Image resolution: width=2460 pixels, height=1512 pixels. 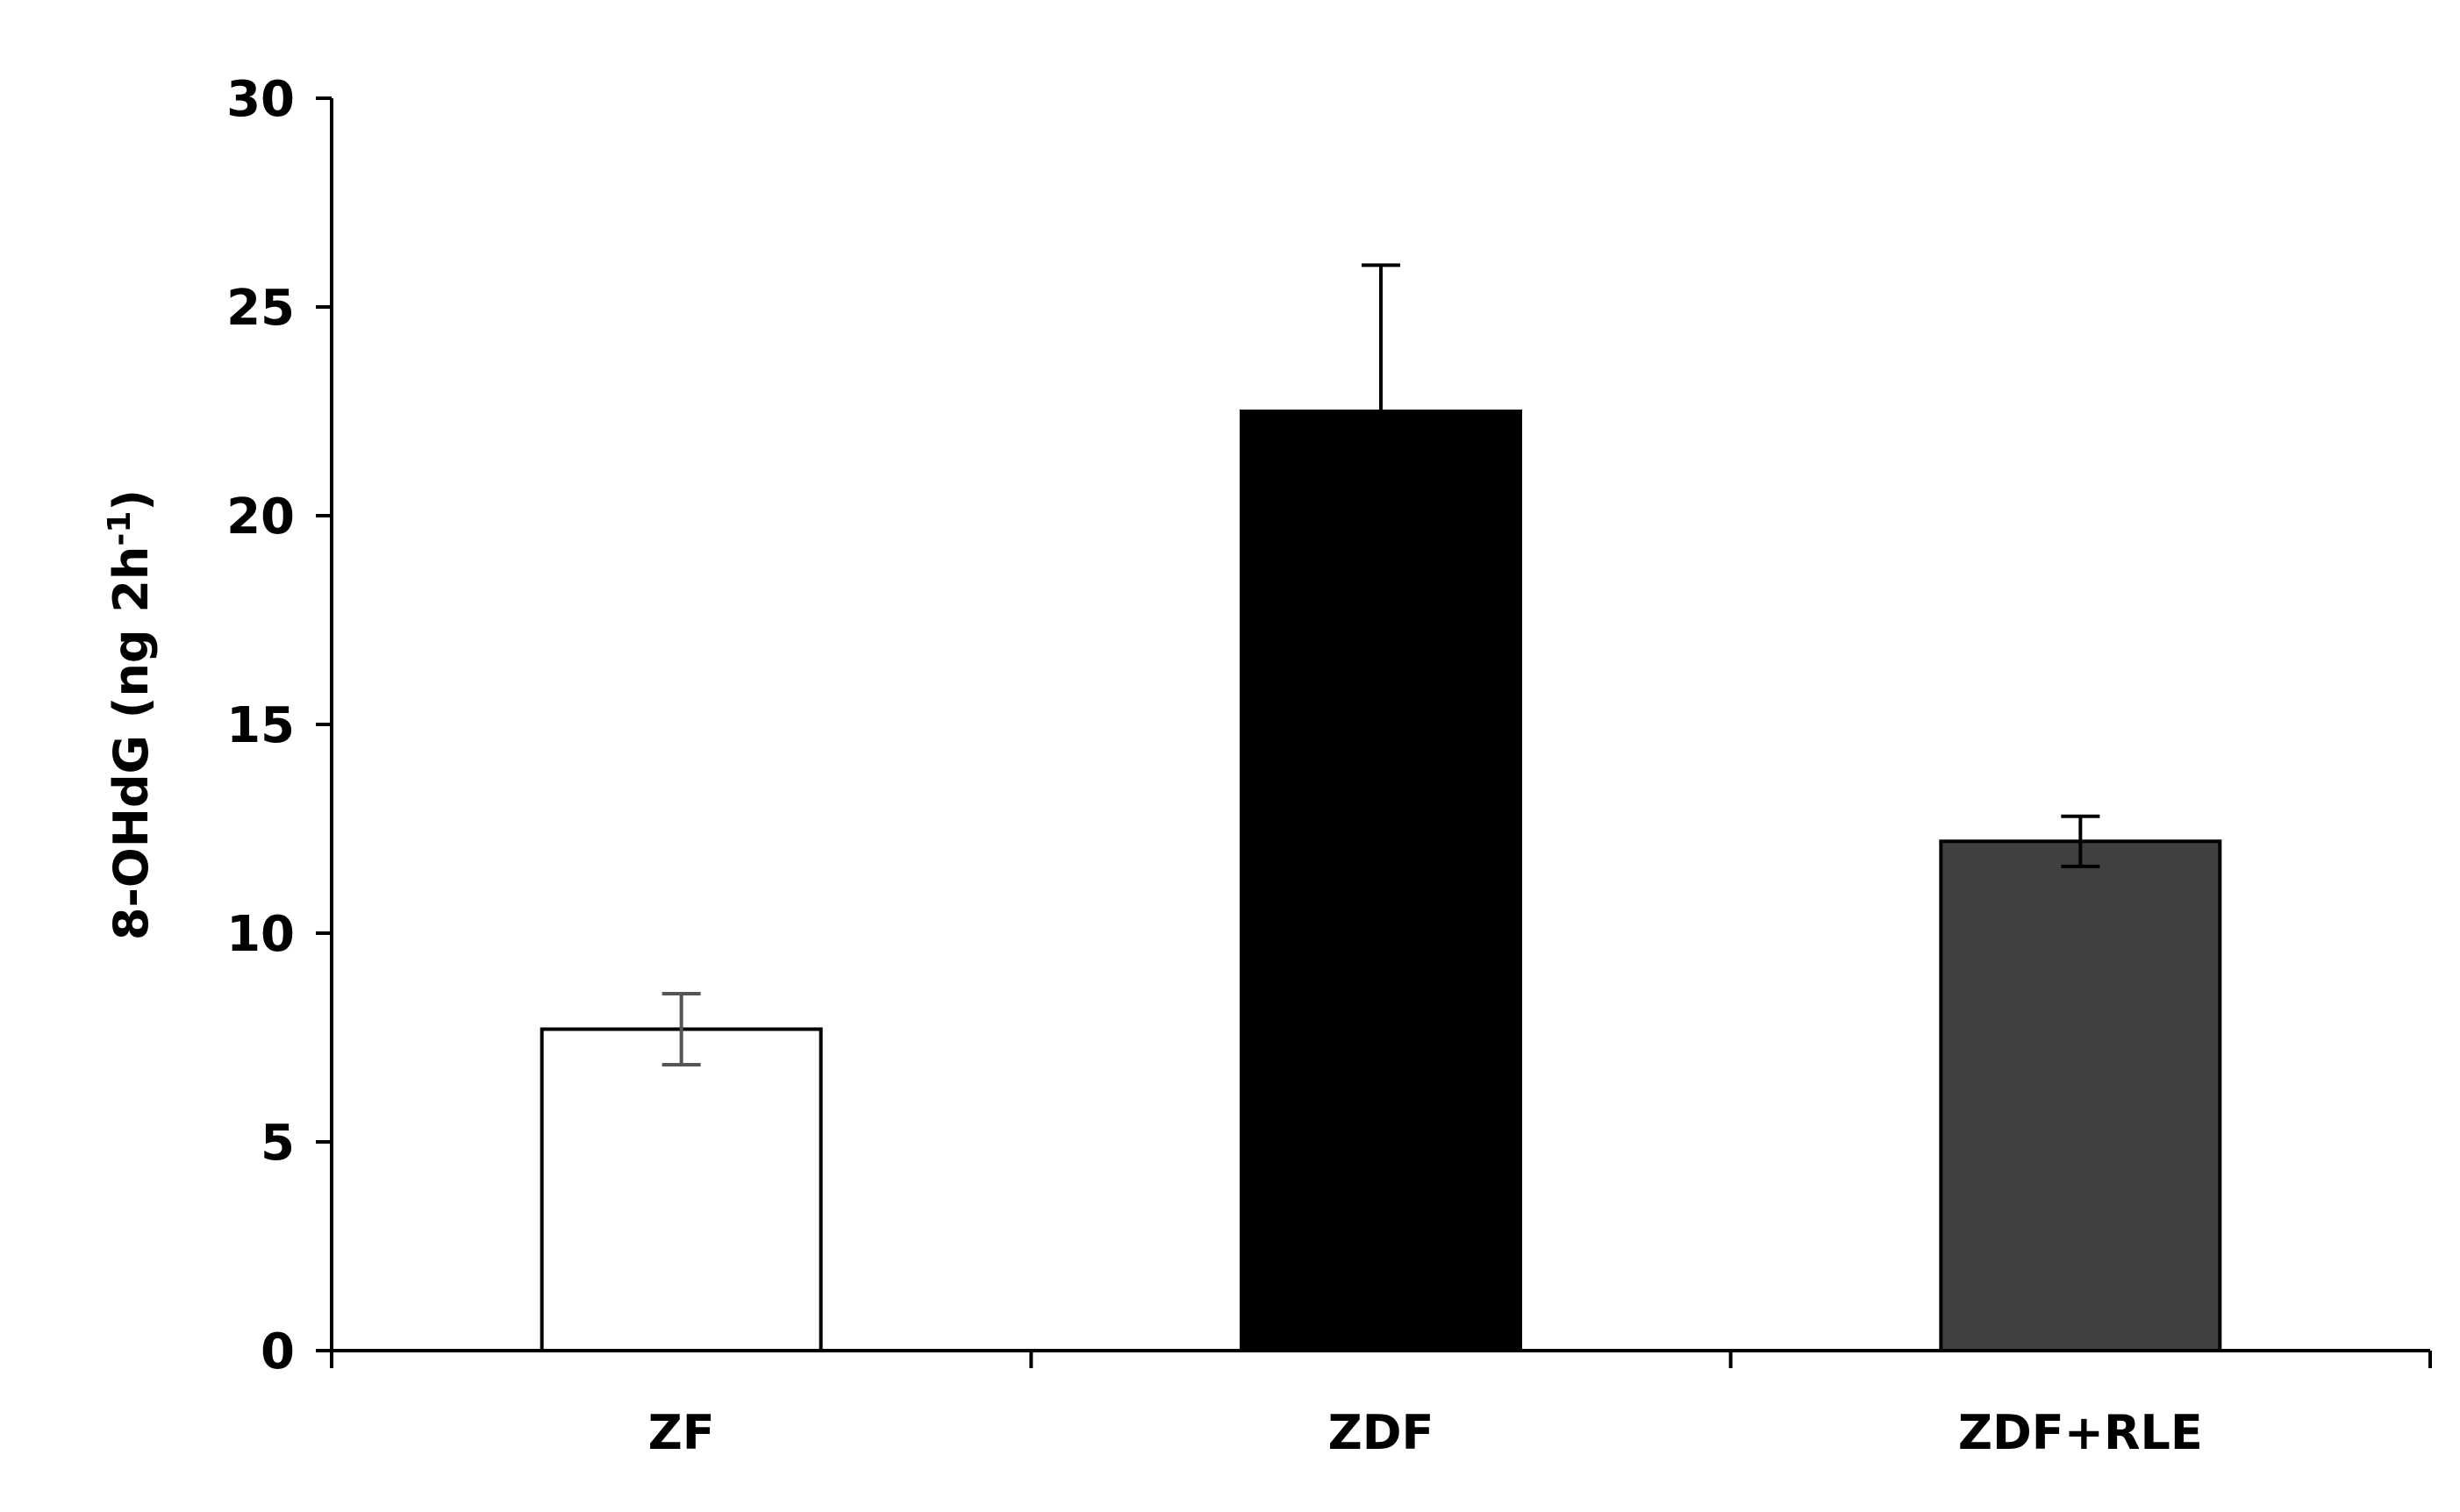 What do you see at coordinates (278, 1351) in the screenshot?
I see `y-tick-label: 0` at bounding box center [278, 1351].